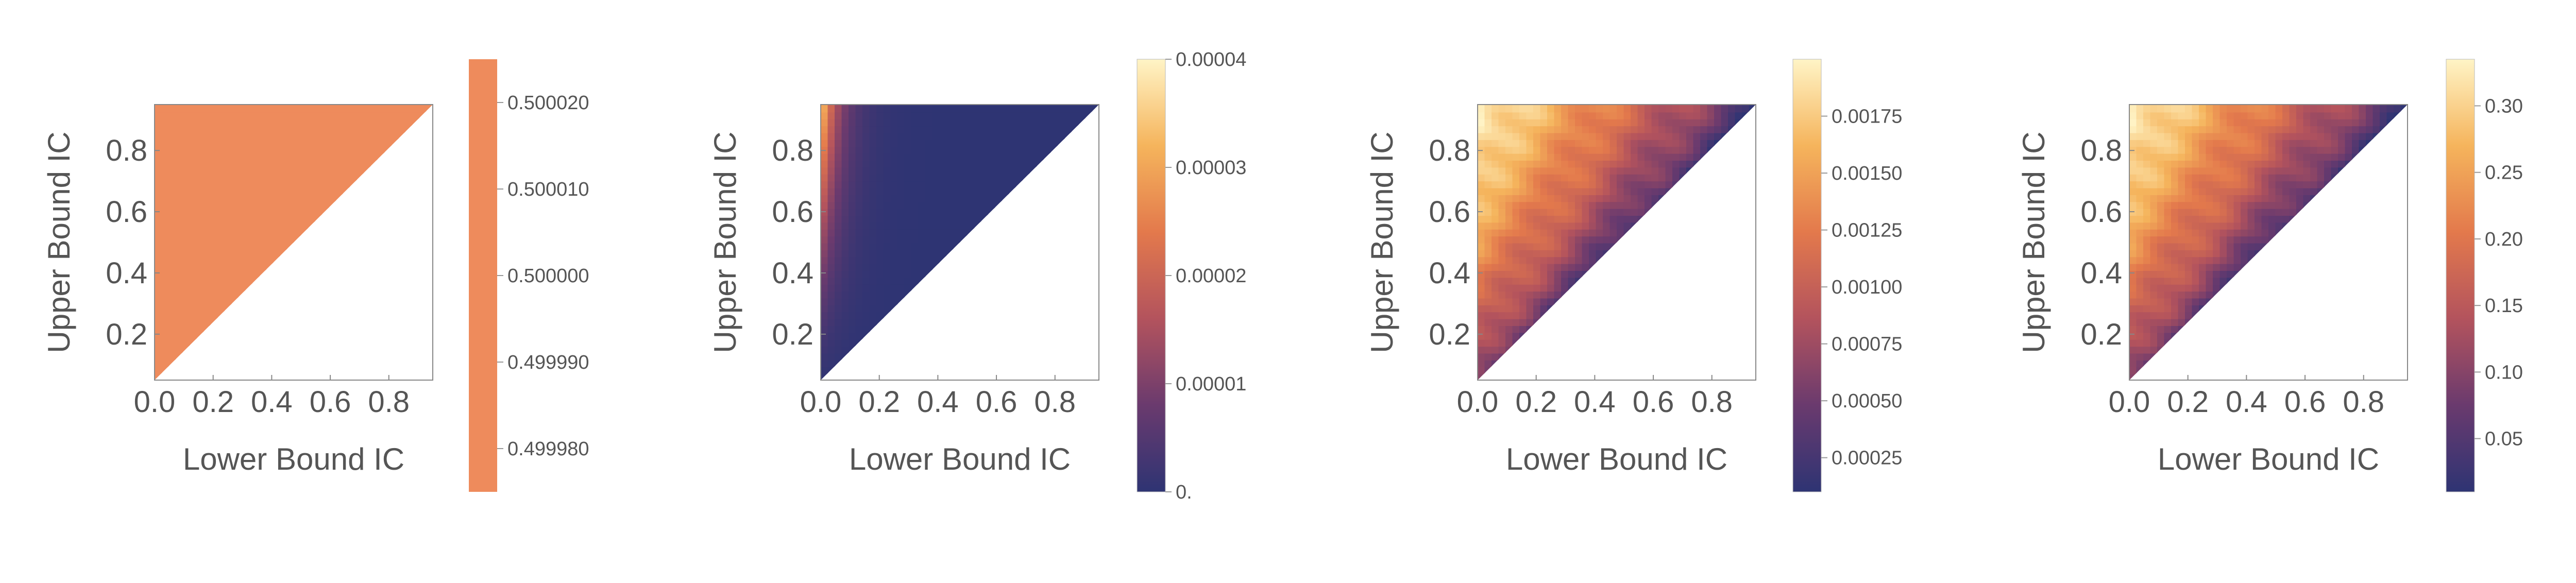 The height and width of the screenshot is (583, 2576). What do you see at coordinates (1867, 345) in the screenshot?
I see `colorbar-tick-label: 0.00075` at bounding box center [1867, 345].